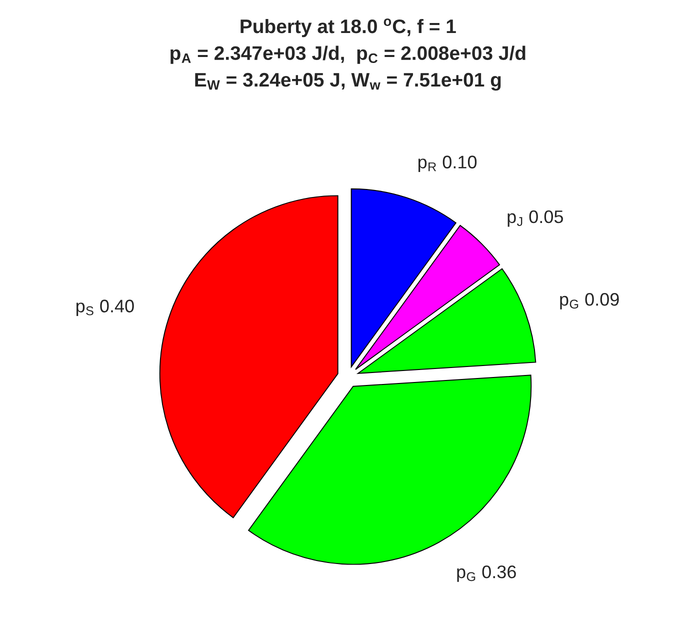 The image size is (696, 618). I want to click on slice-label: p$_{J}$, so click(515, 220).